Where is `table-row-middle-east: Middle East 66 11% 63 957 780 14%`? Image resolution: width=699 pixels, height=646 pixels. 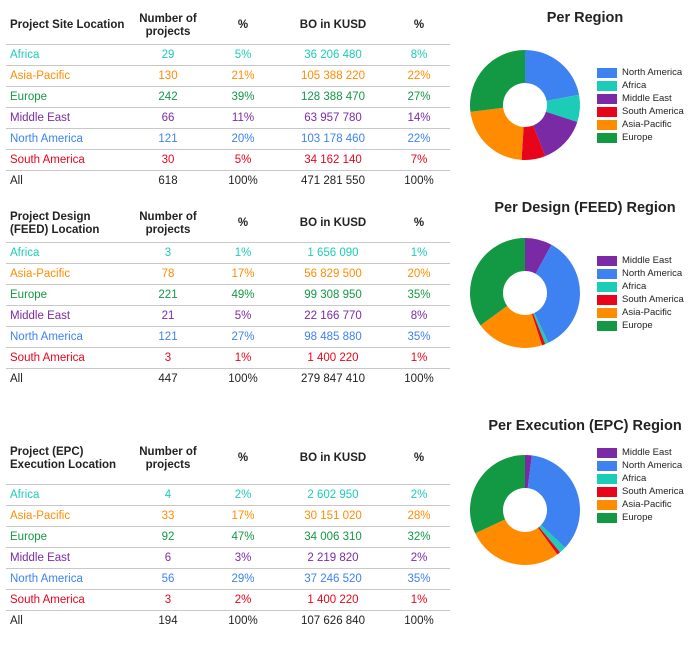 table-row-middle-east: Middle East 66 11% 63 957 780 14% is located at coordinates (228, 118).